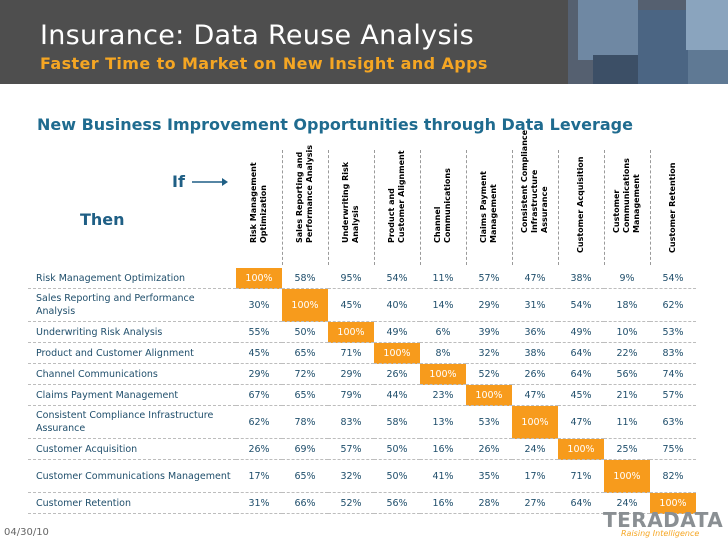  I want to click on row-label: Sales Reporting and Performance Analysis, so click(132, 305).